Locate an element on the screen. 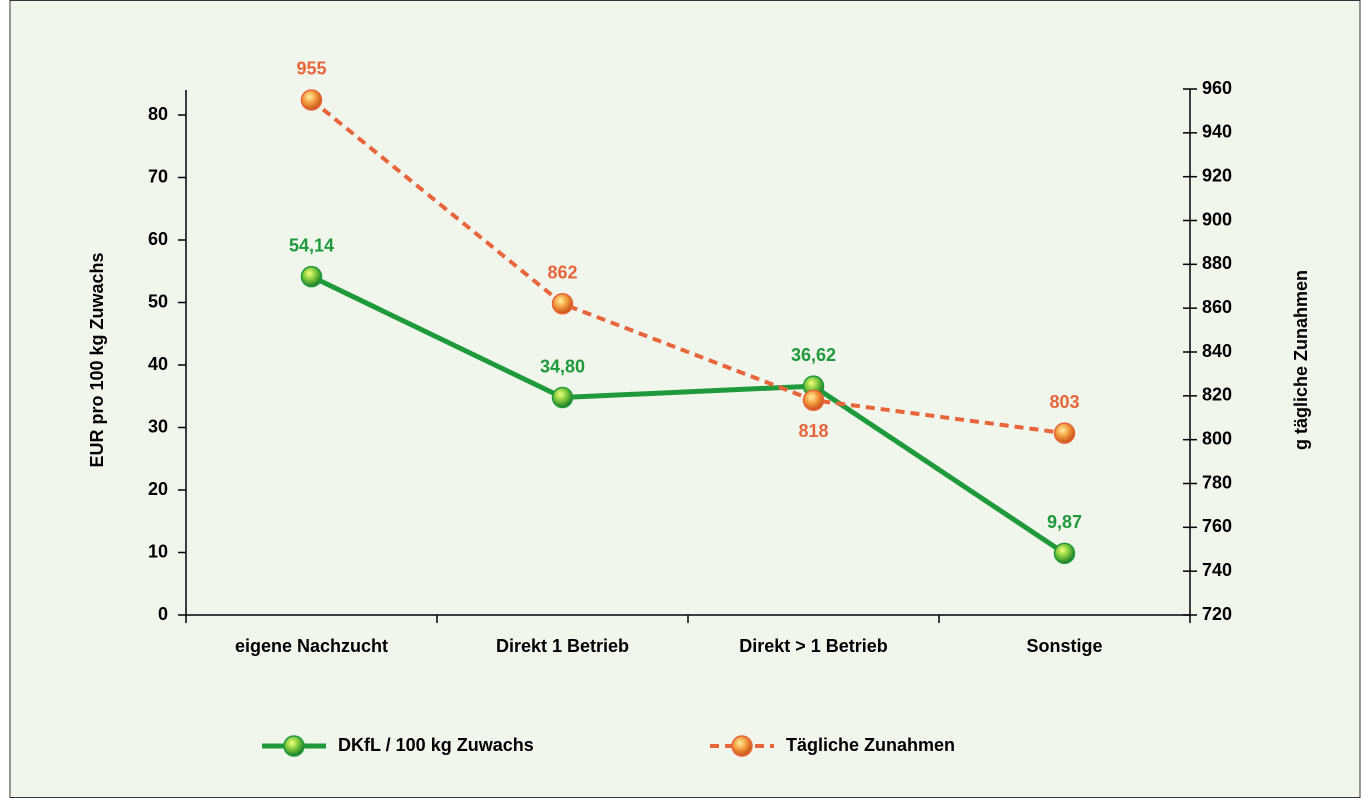  x-tick-label: Sonstige is located at coordinates (1064, 646).